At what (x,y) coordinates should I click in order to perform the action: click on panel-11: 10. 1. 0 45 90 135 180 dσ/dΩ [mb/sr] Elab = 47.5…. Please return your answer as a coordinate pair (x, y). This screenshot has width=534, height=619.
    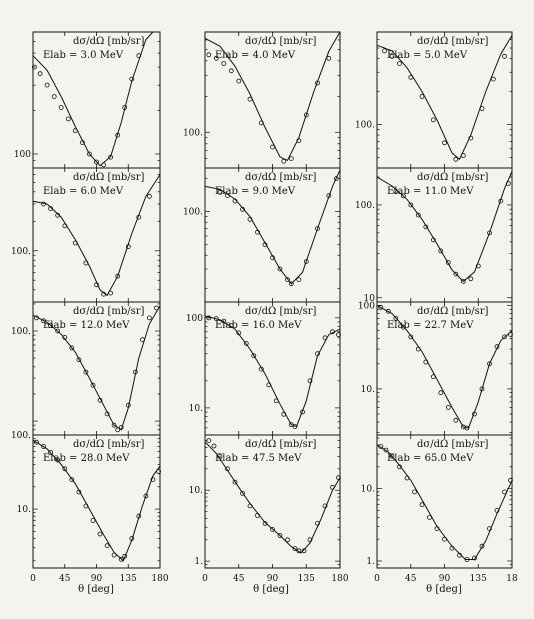
    Looking at the image, I should click on (269, 509).